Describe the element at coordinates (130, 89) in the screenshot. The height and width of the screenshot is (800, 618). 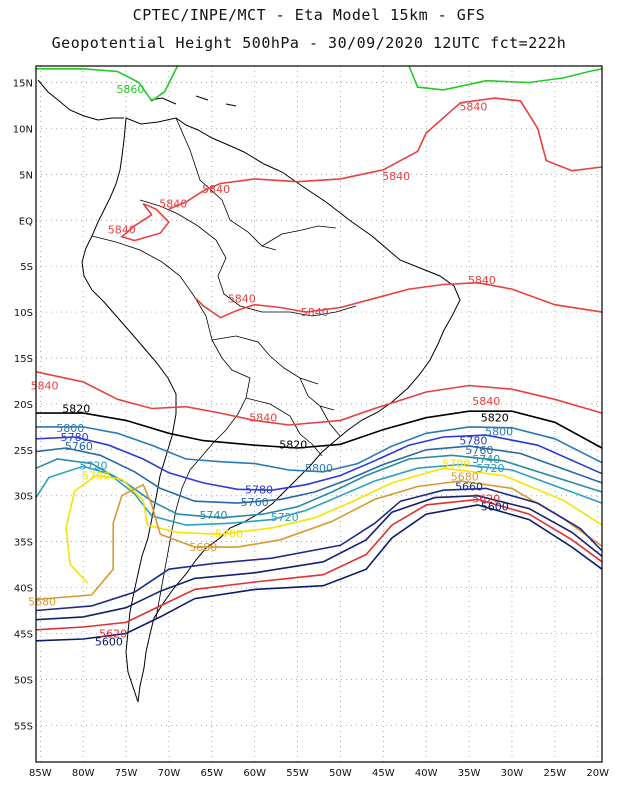
I see `contour-label: 5860` at that location.